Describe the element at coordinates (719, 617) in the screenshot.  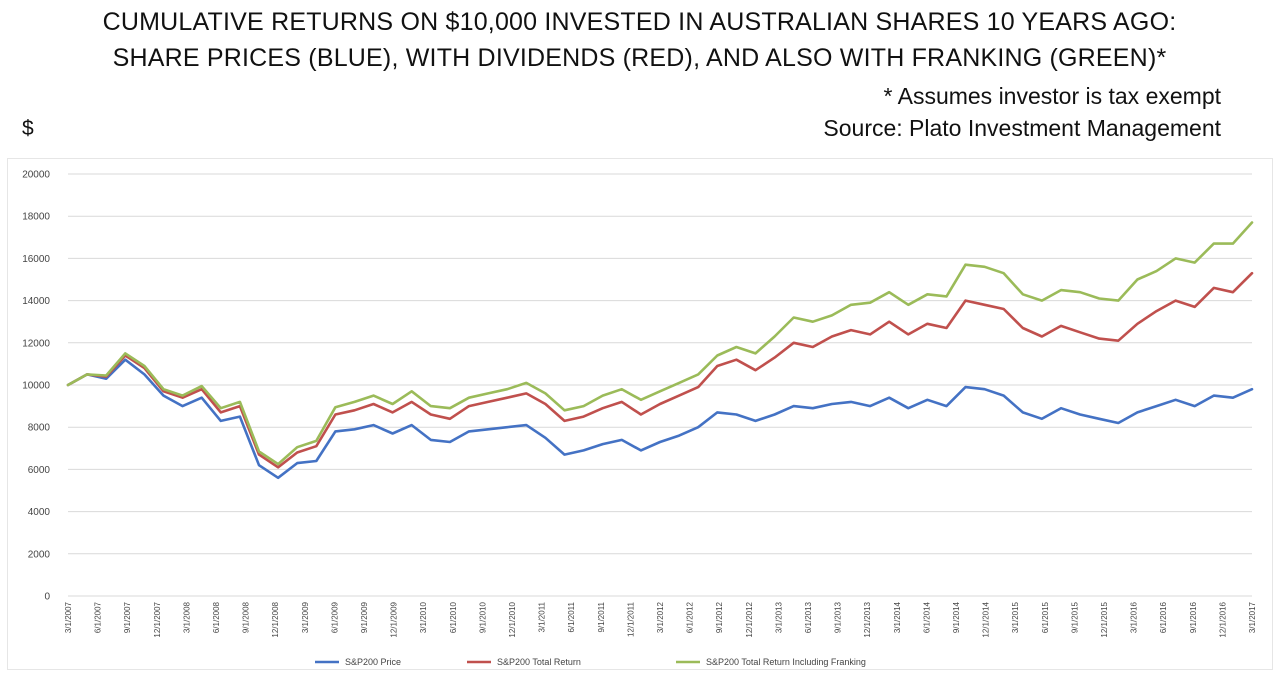
I see `x-tick-label: 9/1/2012` at that location.